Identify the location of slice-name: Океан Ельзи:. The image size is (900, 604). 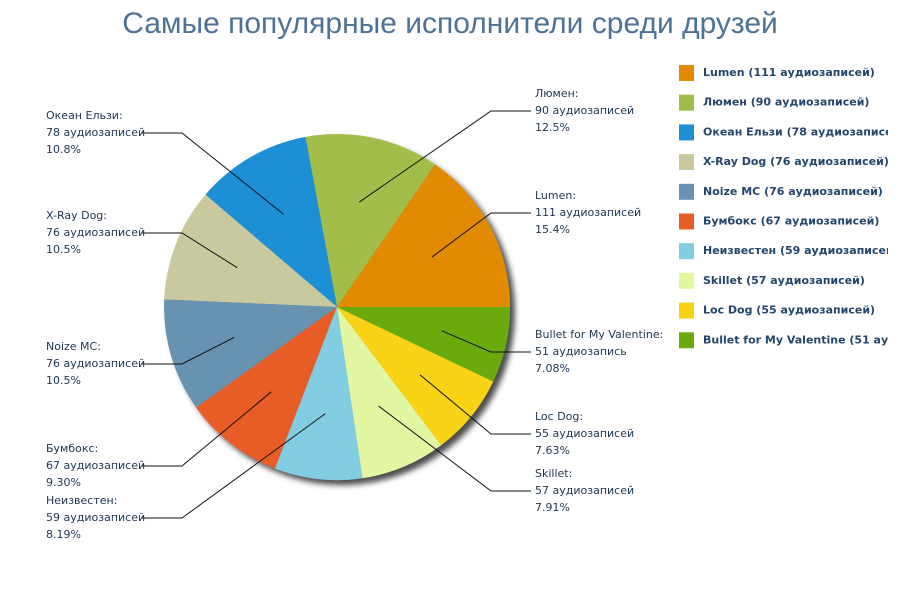
(84, 115).